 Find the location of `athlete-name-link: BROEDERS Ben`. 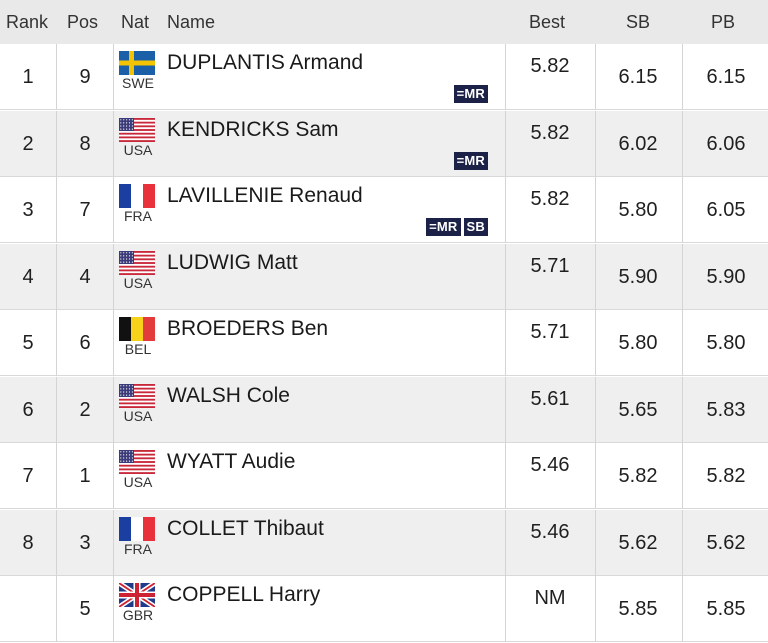

athlete-name-link: BROEDERS Ben is located at coordinates (248, 328).